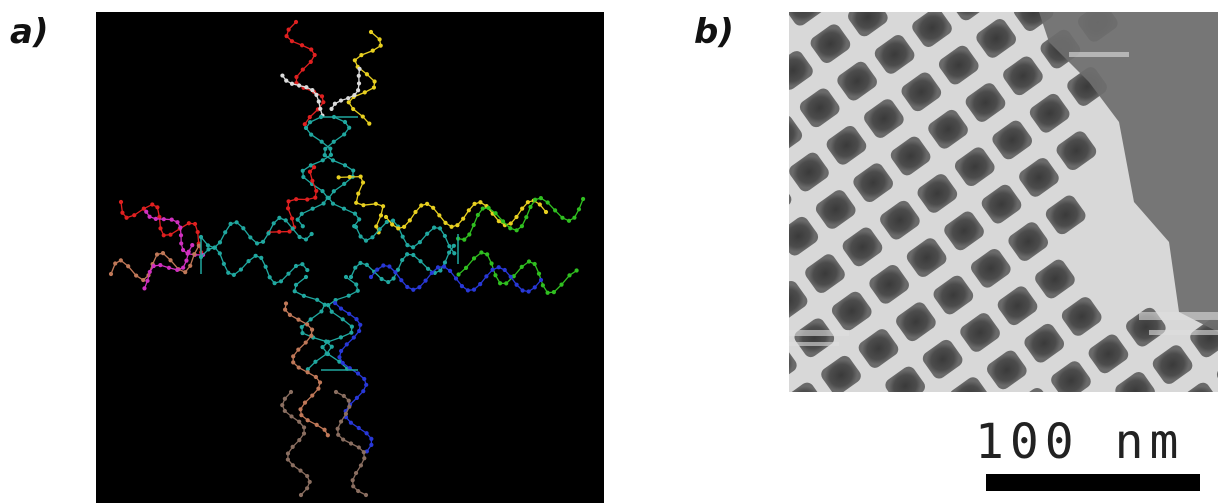  Describe the element at coordinates (342, 171) in the screenshot. I see `strand-teal-upper-right` at that location.